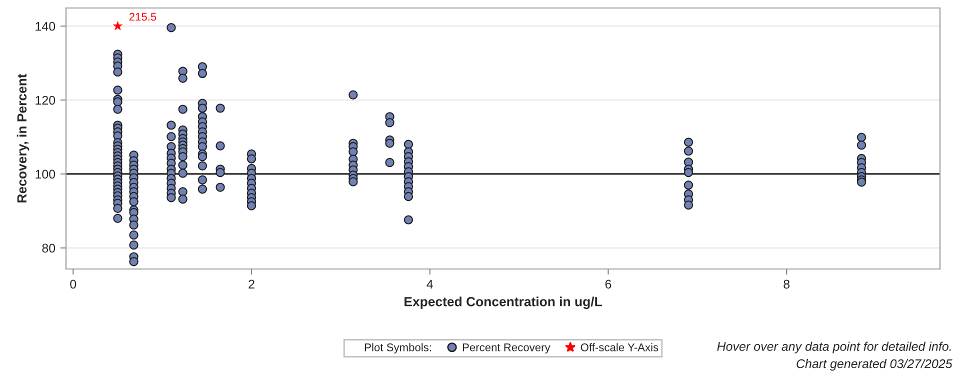  What do you see at coordinates (46, 26) in the screenshot?
I see `y-tick-label: 140` at bounding box center [46, 26].